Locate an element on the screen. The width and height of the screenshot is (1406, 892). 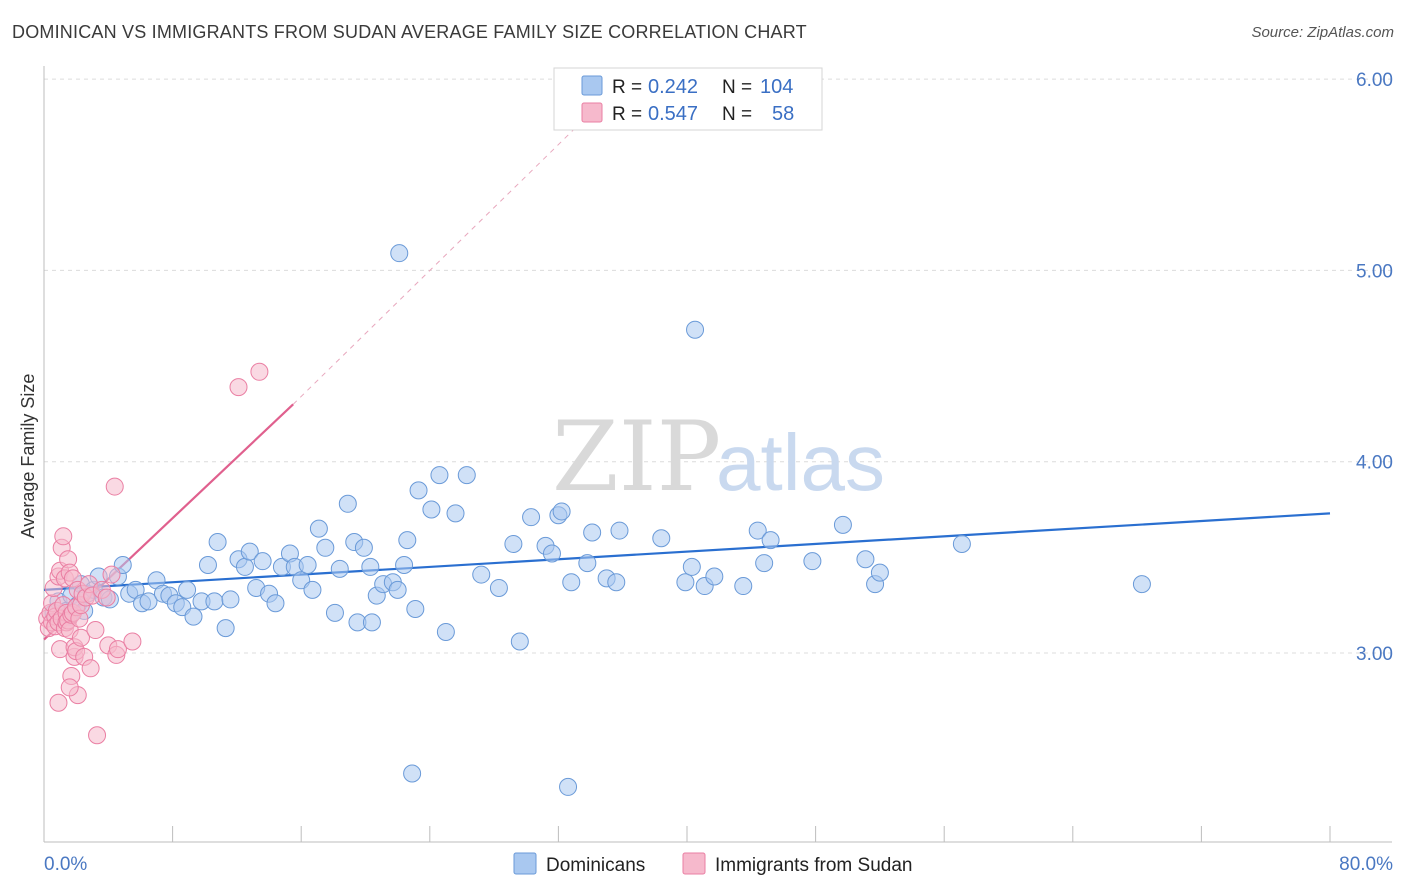
series-legend: Dominicans Immigrants from Sudan is located at coordinates (712, 864).